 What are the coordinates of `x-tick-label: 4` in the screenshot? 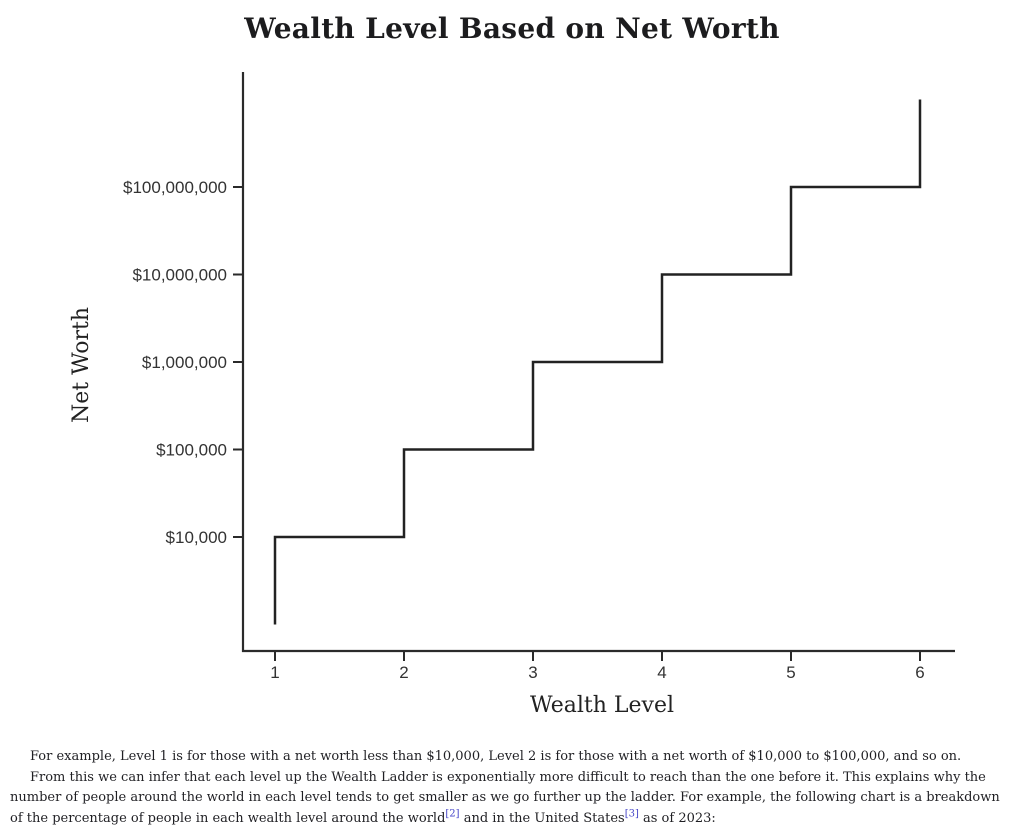 It's located at (661, 672).